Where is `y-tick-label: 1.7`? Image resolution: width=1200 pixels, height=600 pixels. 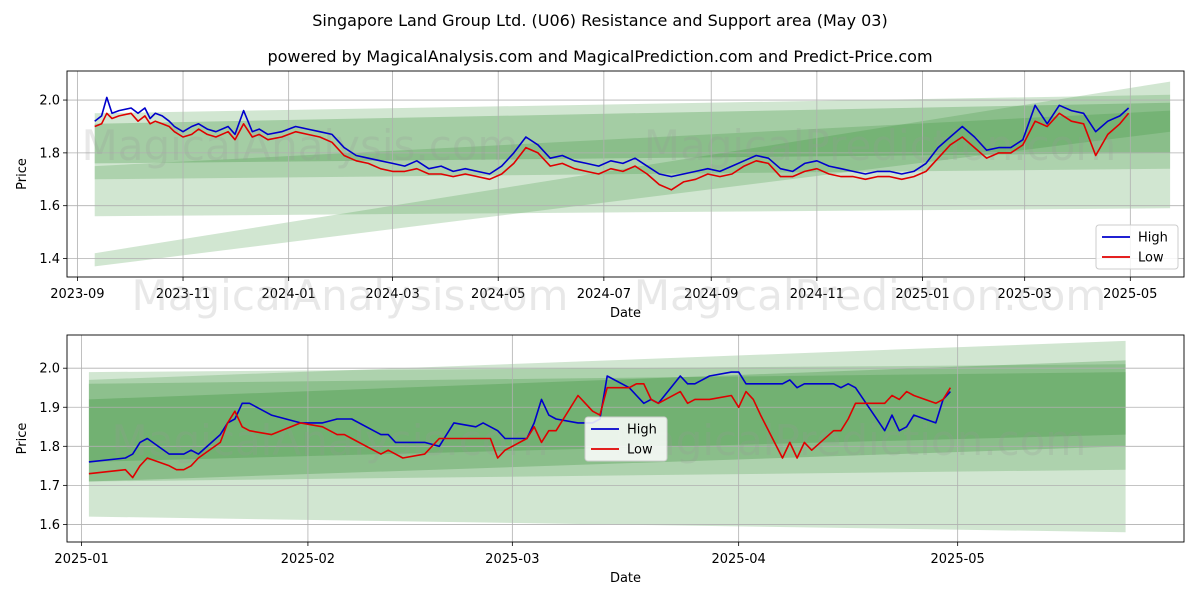 y-tick-label: 1.7 is located at coordinates (49, 486).